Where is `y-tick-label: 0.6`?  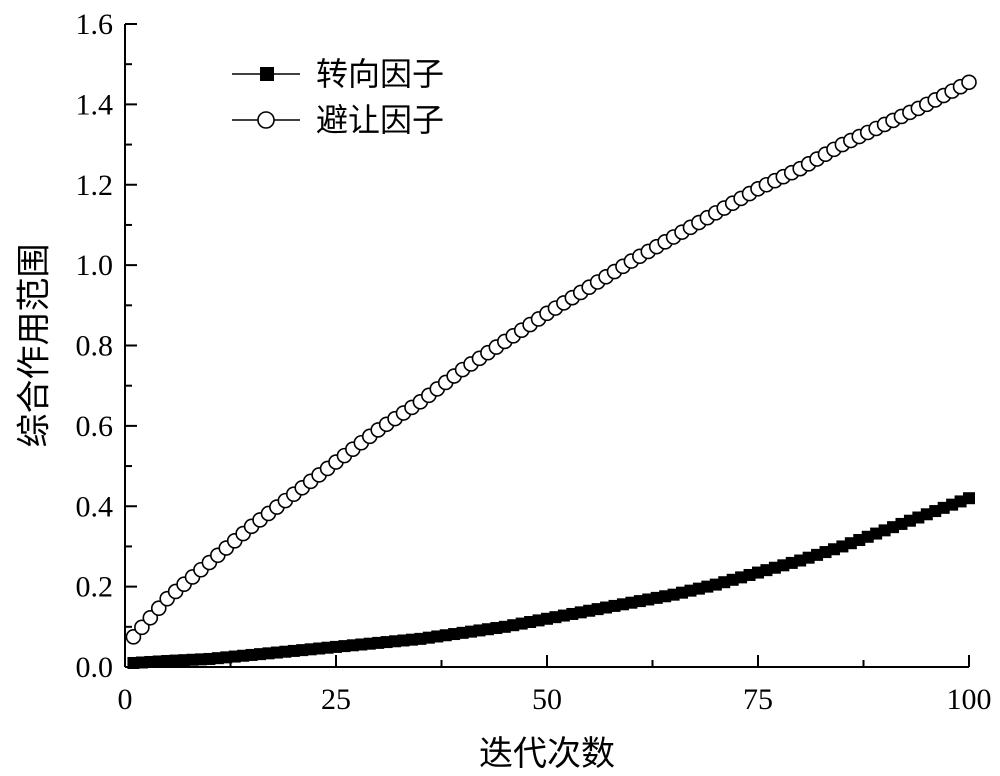 y-tick-label: 0.6 is located at coordinates (95, 426).